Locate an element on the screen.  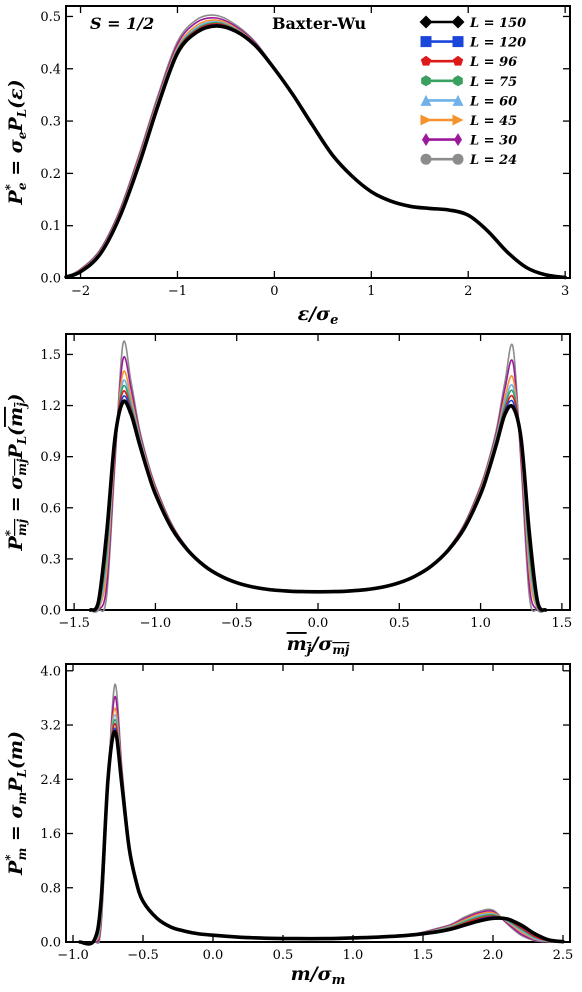
y-tick-label: 0.1 is located at coordinates (50, 226).